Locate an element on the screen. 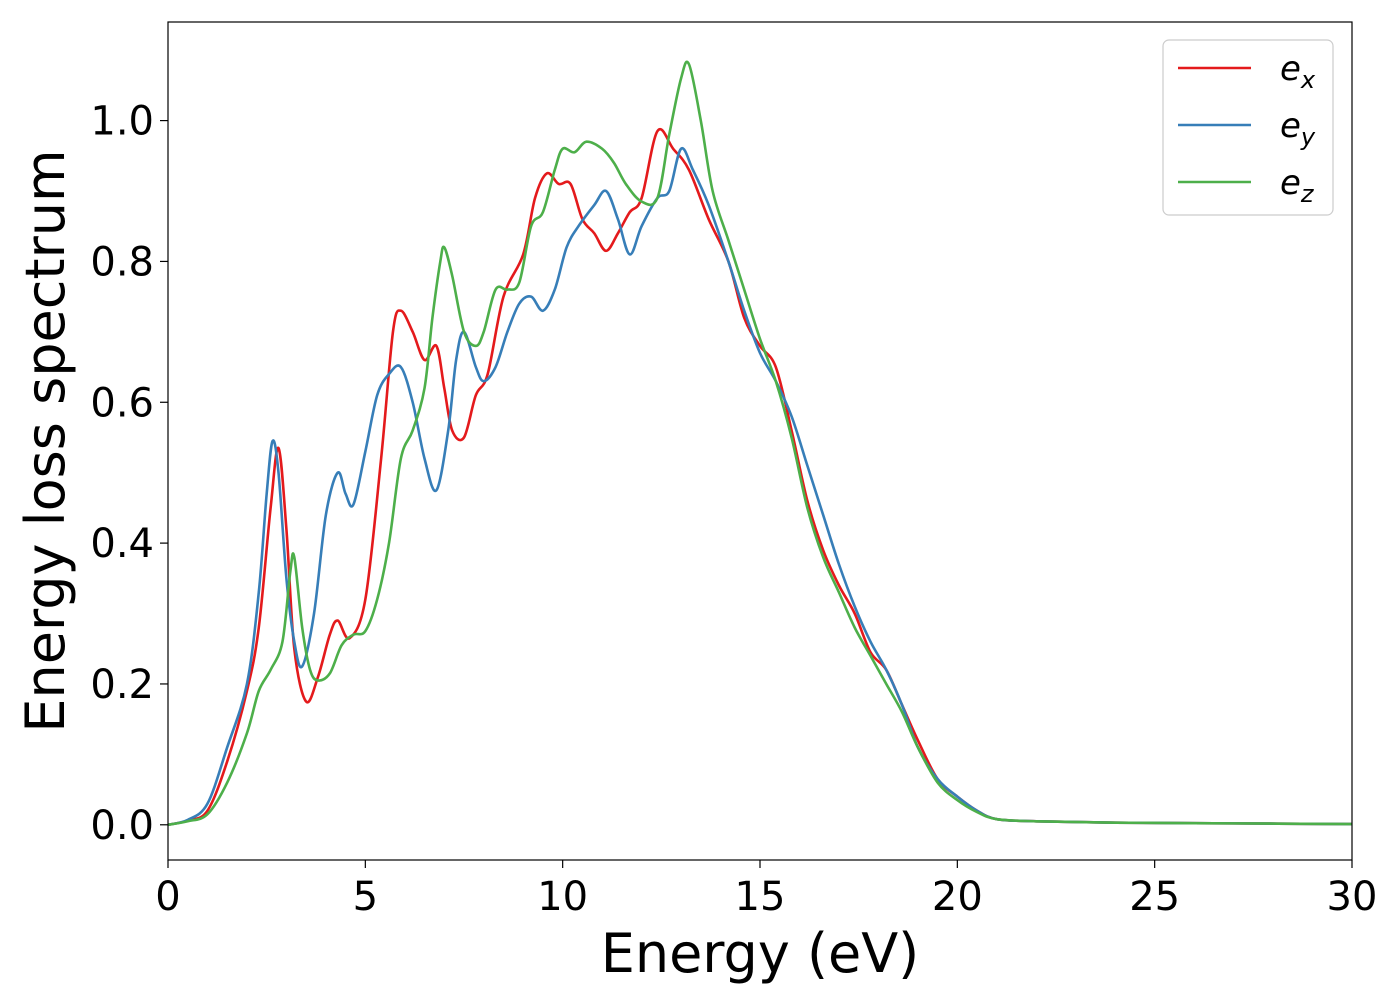 Image resolution: width=1400 pixels, height=1000 pixels. legend-label-z: ez is located at coordinates (1297, 185).